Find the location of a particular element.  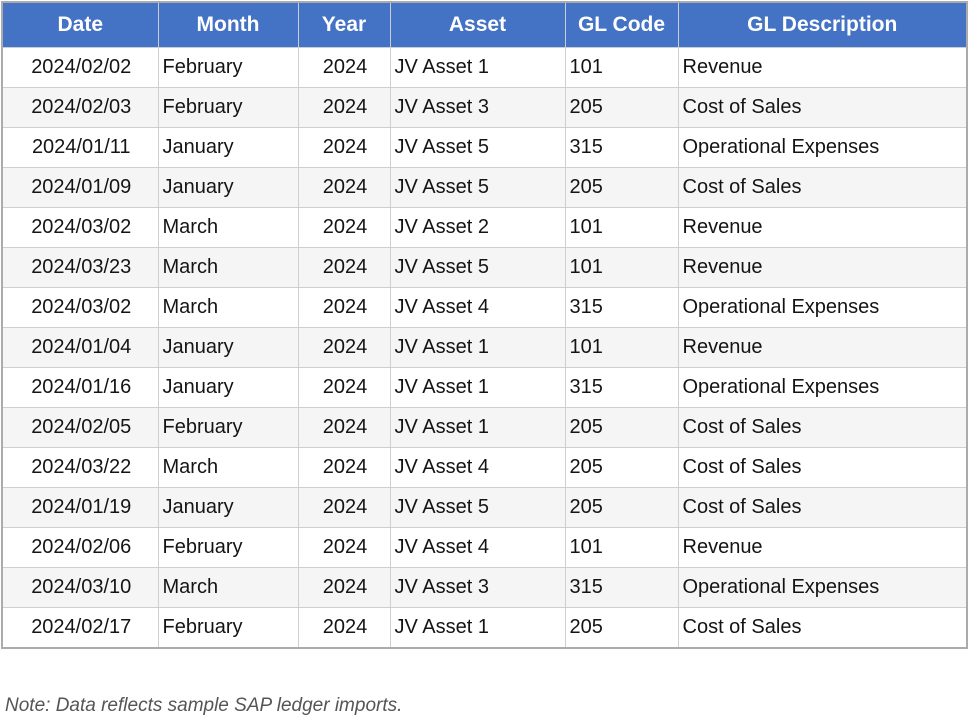

column-header-gl-code: GL Code is located at coordinates (621, 25).